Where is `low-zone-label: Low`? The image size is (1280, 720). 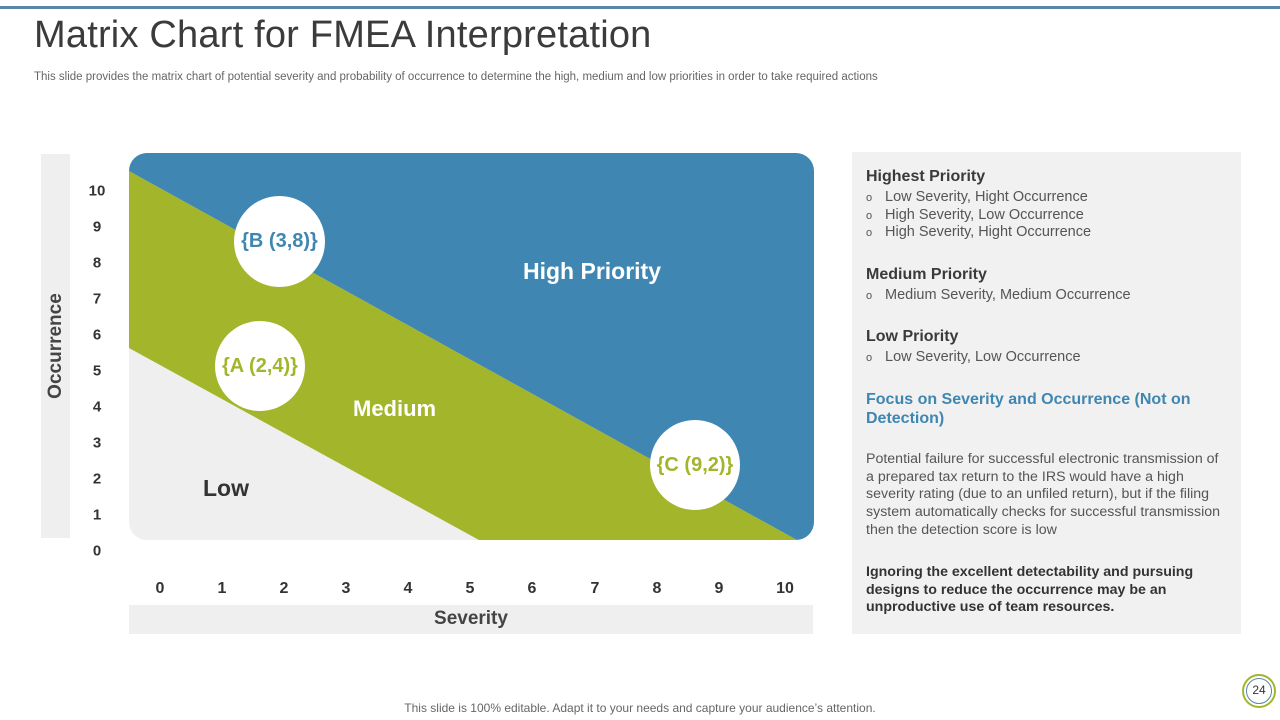
low-zone-label: Low is located at coordinates (226, 488).